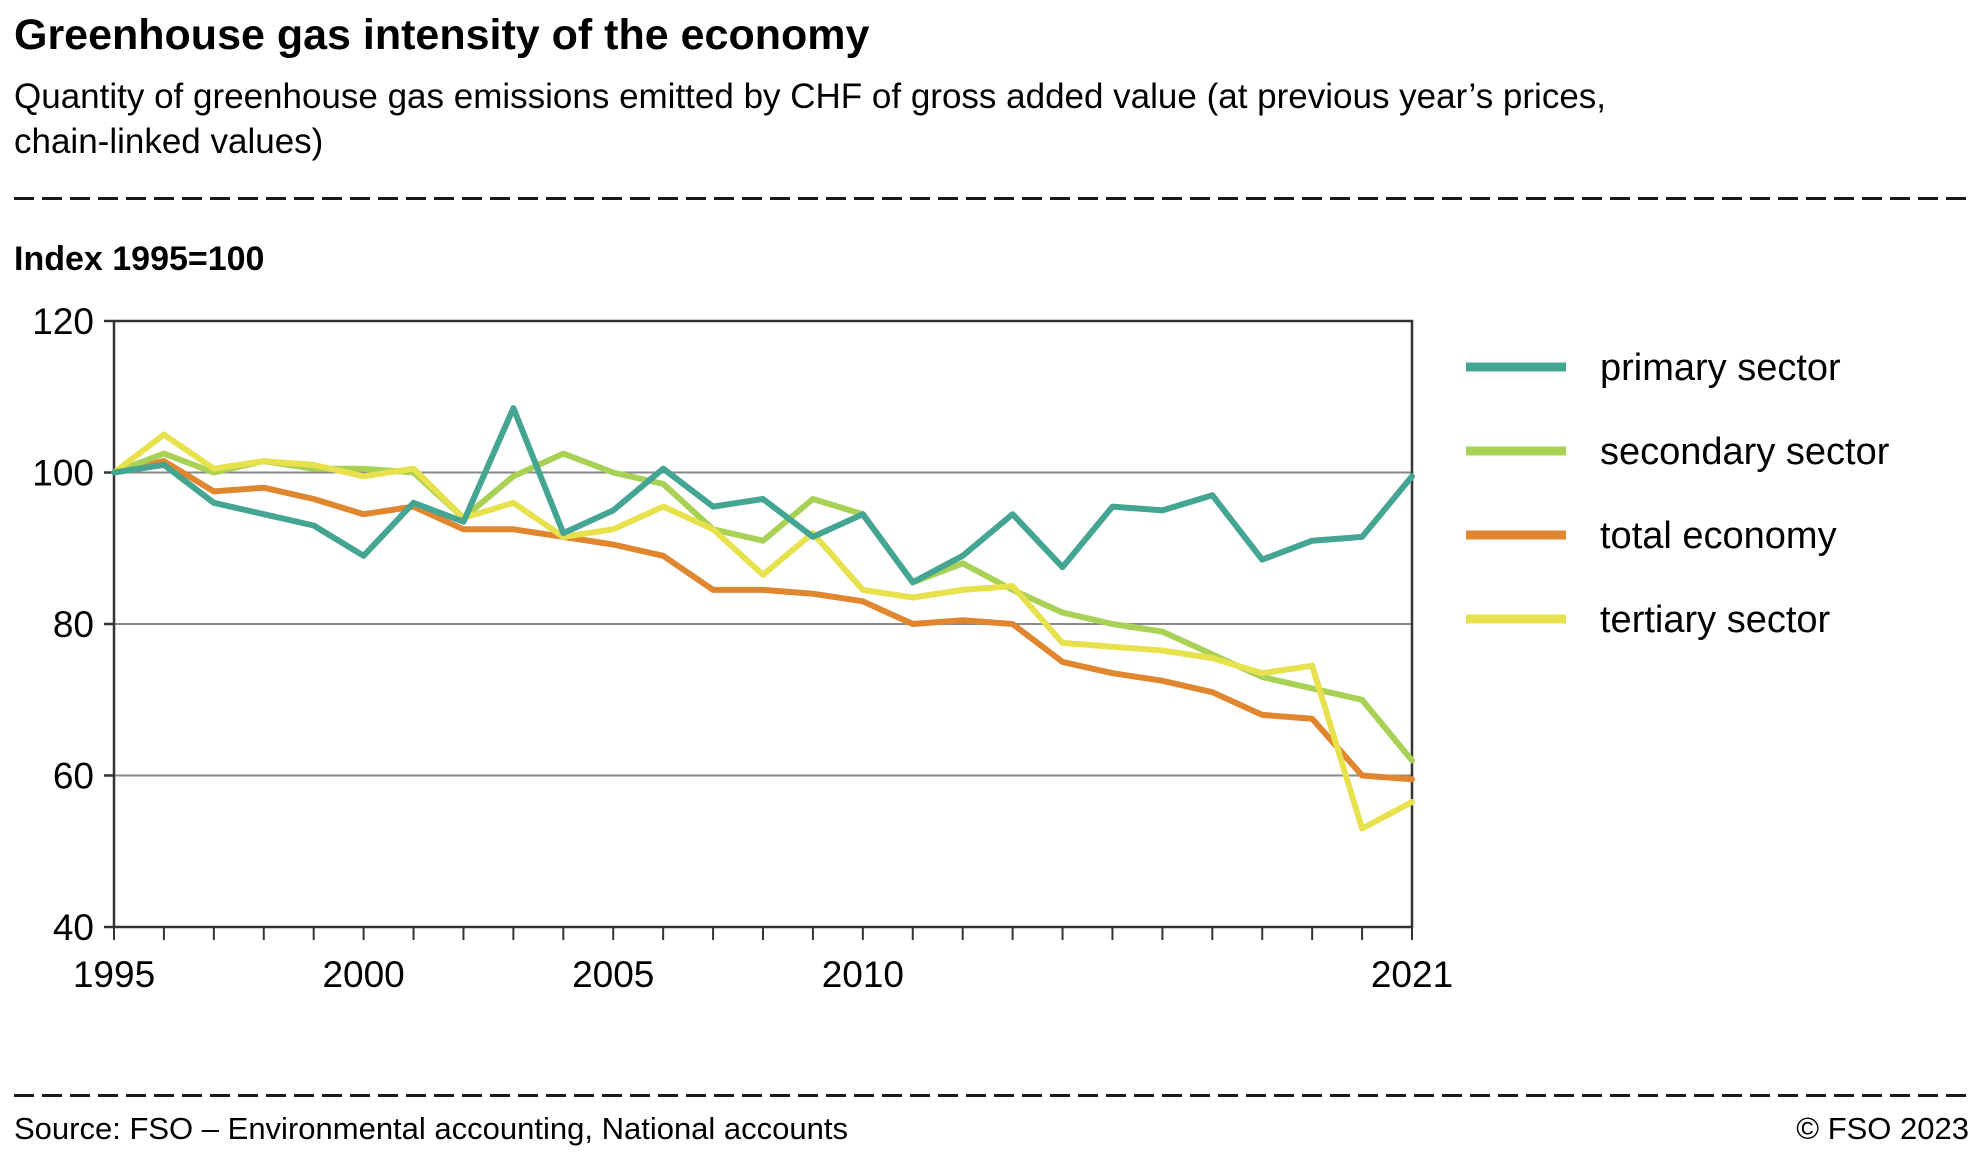 The width and height of the screenshot is (1983, 1161). I want to click on top-divider, so click(991, 198).